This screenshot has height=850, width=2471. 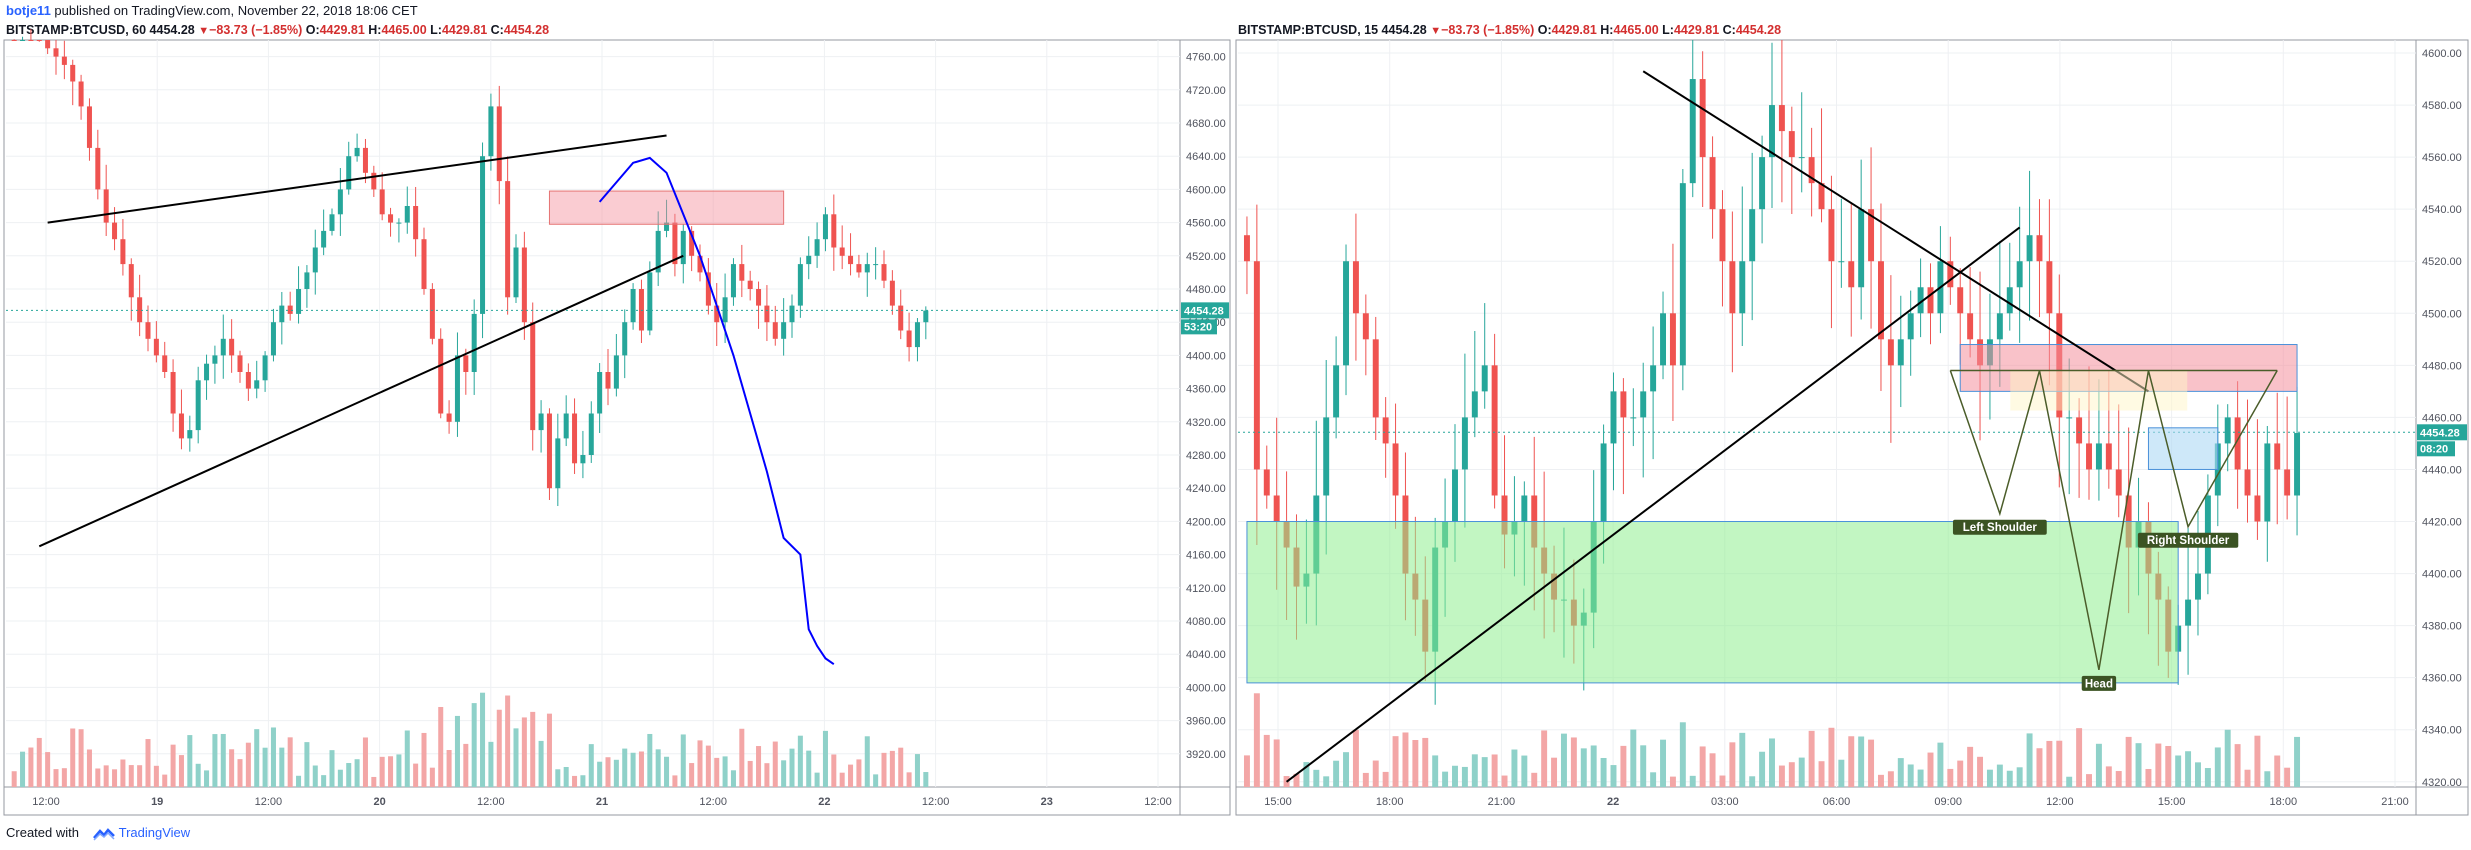 I want to click on left-down-arrow-icon: ▼, so click(x=204, y=31).